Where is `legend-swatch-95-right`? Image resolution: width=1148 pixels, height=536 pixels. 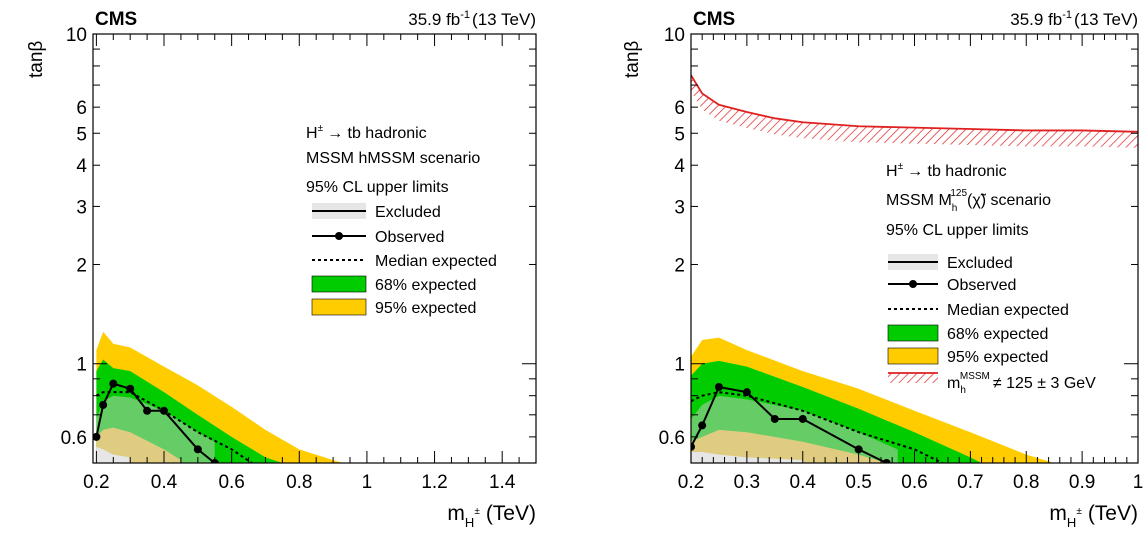
legend-swatch-95-right is located at coordinates (913, 356).